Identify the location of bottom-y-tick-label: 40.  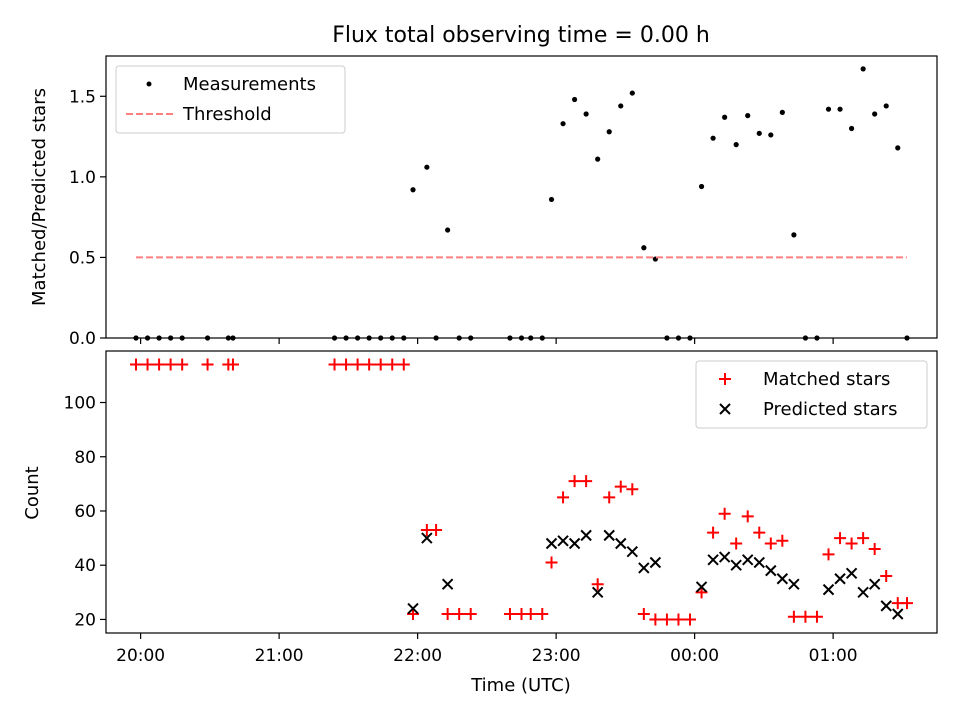
(85, 566).